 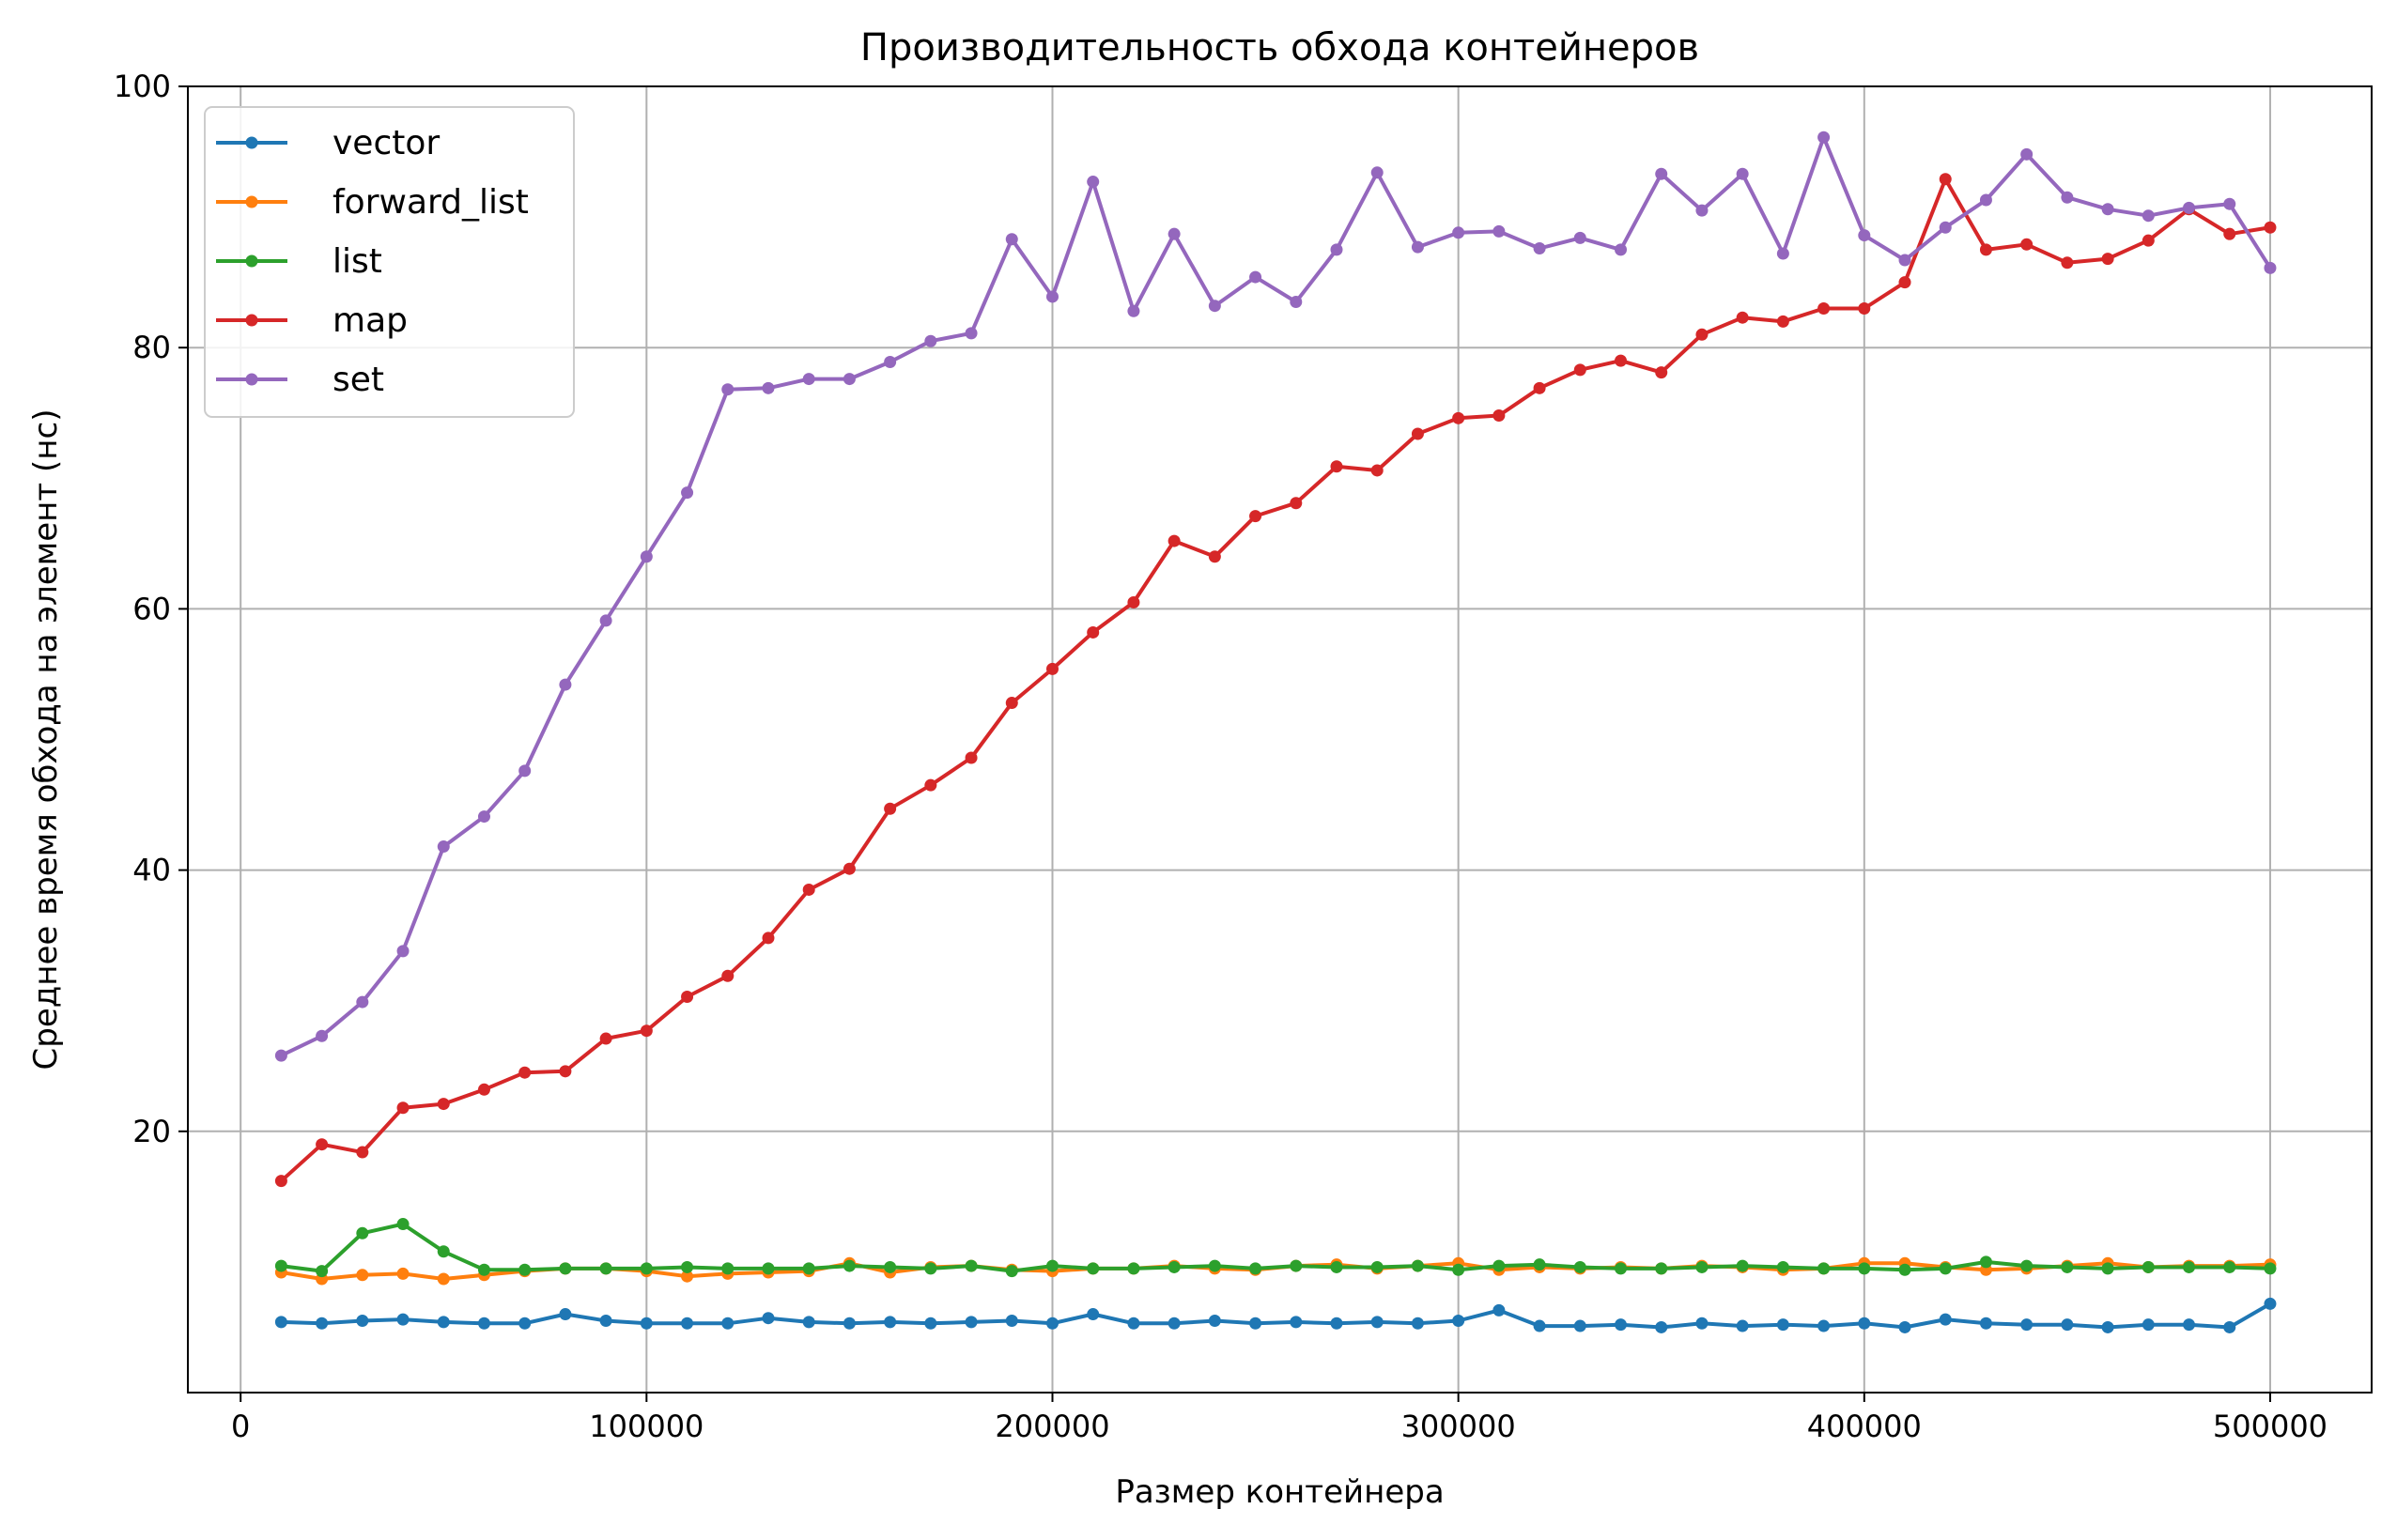 I want to click on series-line-vector, so click(x=1276, y=1315).